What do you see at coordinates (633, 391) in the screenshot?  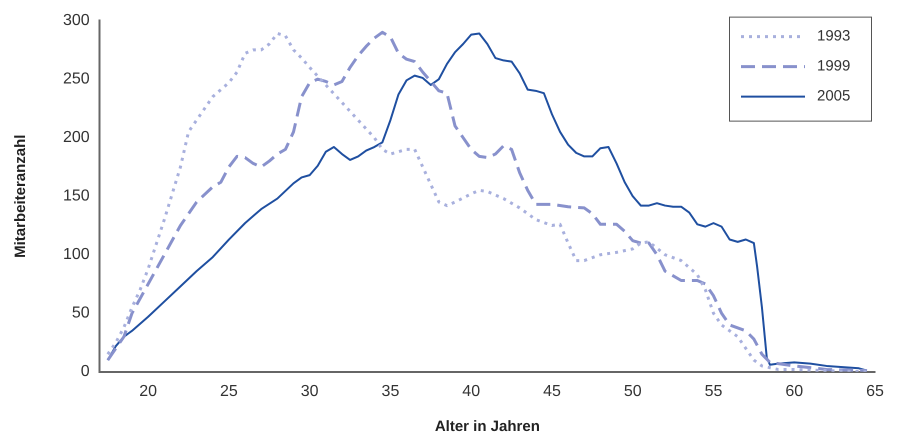 I see `x-tick-label: 50` at bounding box center [633, 391].